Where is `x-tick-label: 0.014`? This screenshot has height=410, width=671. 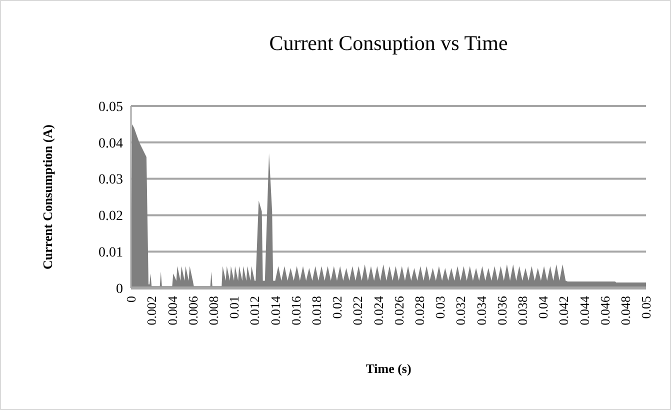
x-tick-label: 0.014 is located at coordinates (275, 311).